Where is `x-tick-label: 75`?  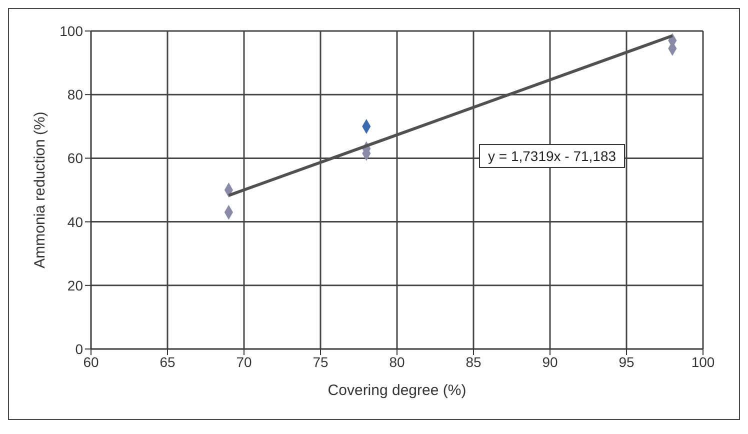
x-tick-label: 75 is located at coordinates (320, 362).